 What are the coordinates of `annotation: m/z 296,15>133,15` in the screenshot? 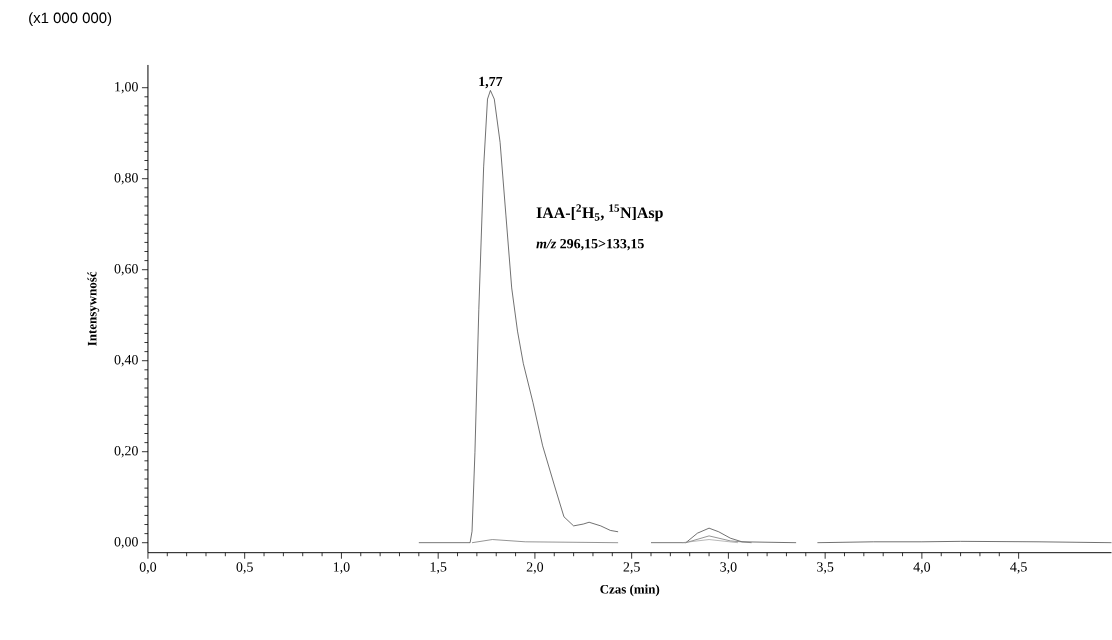 It's located at (590, 245).